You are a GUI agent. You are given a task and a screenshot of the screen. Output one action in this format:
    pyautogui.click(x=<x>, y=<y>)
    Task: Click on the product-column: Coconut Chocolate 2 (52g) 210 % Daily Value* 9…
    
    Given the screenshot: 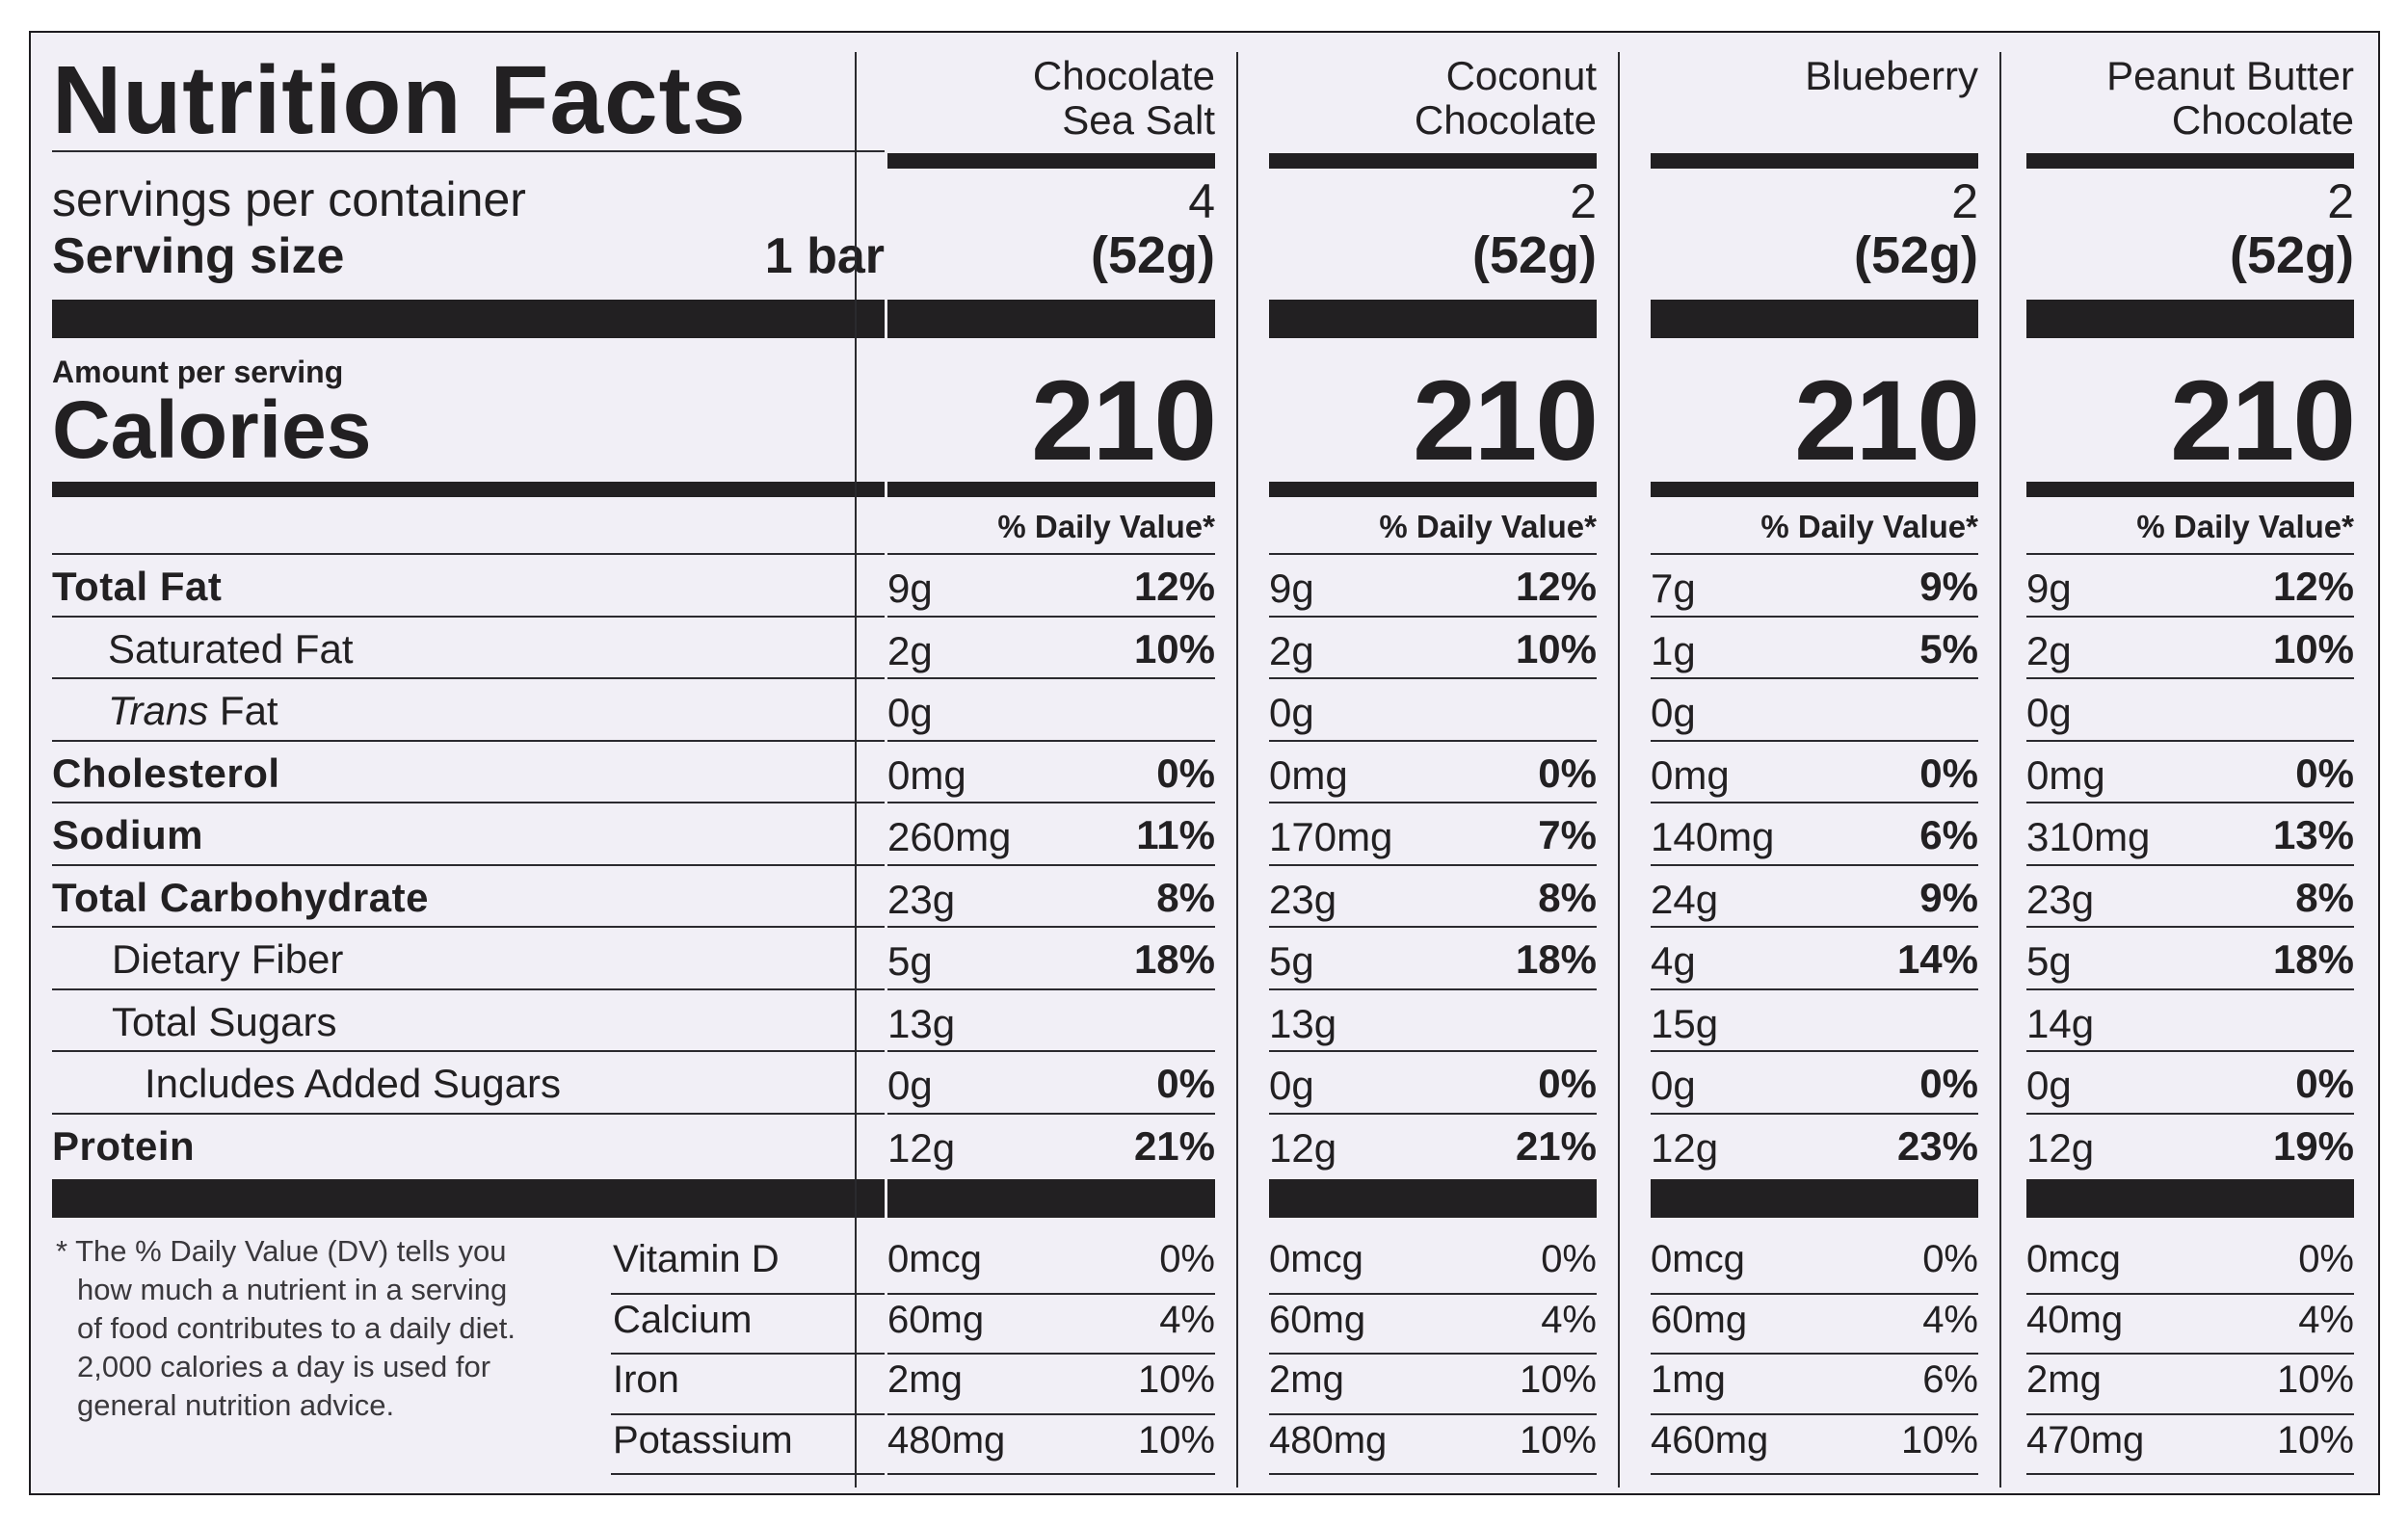 What is the action you would take?
    pyautogui.click(x=1434, y=765)
    